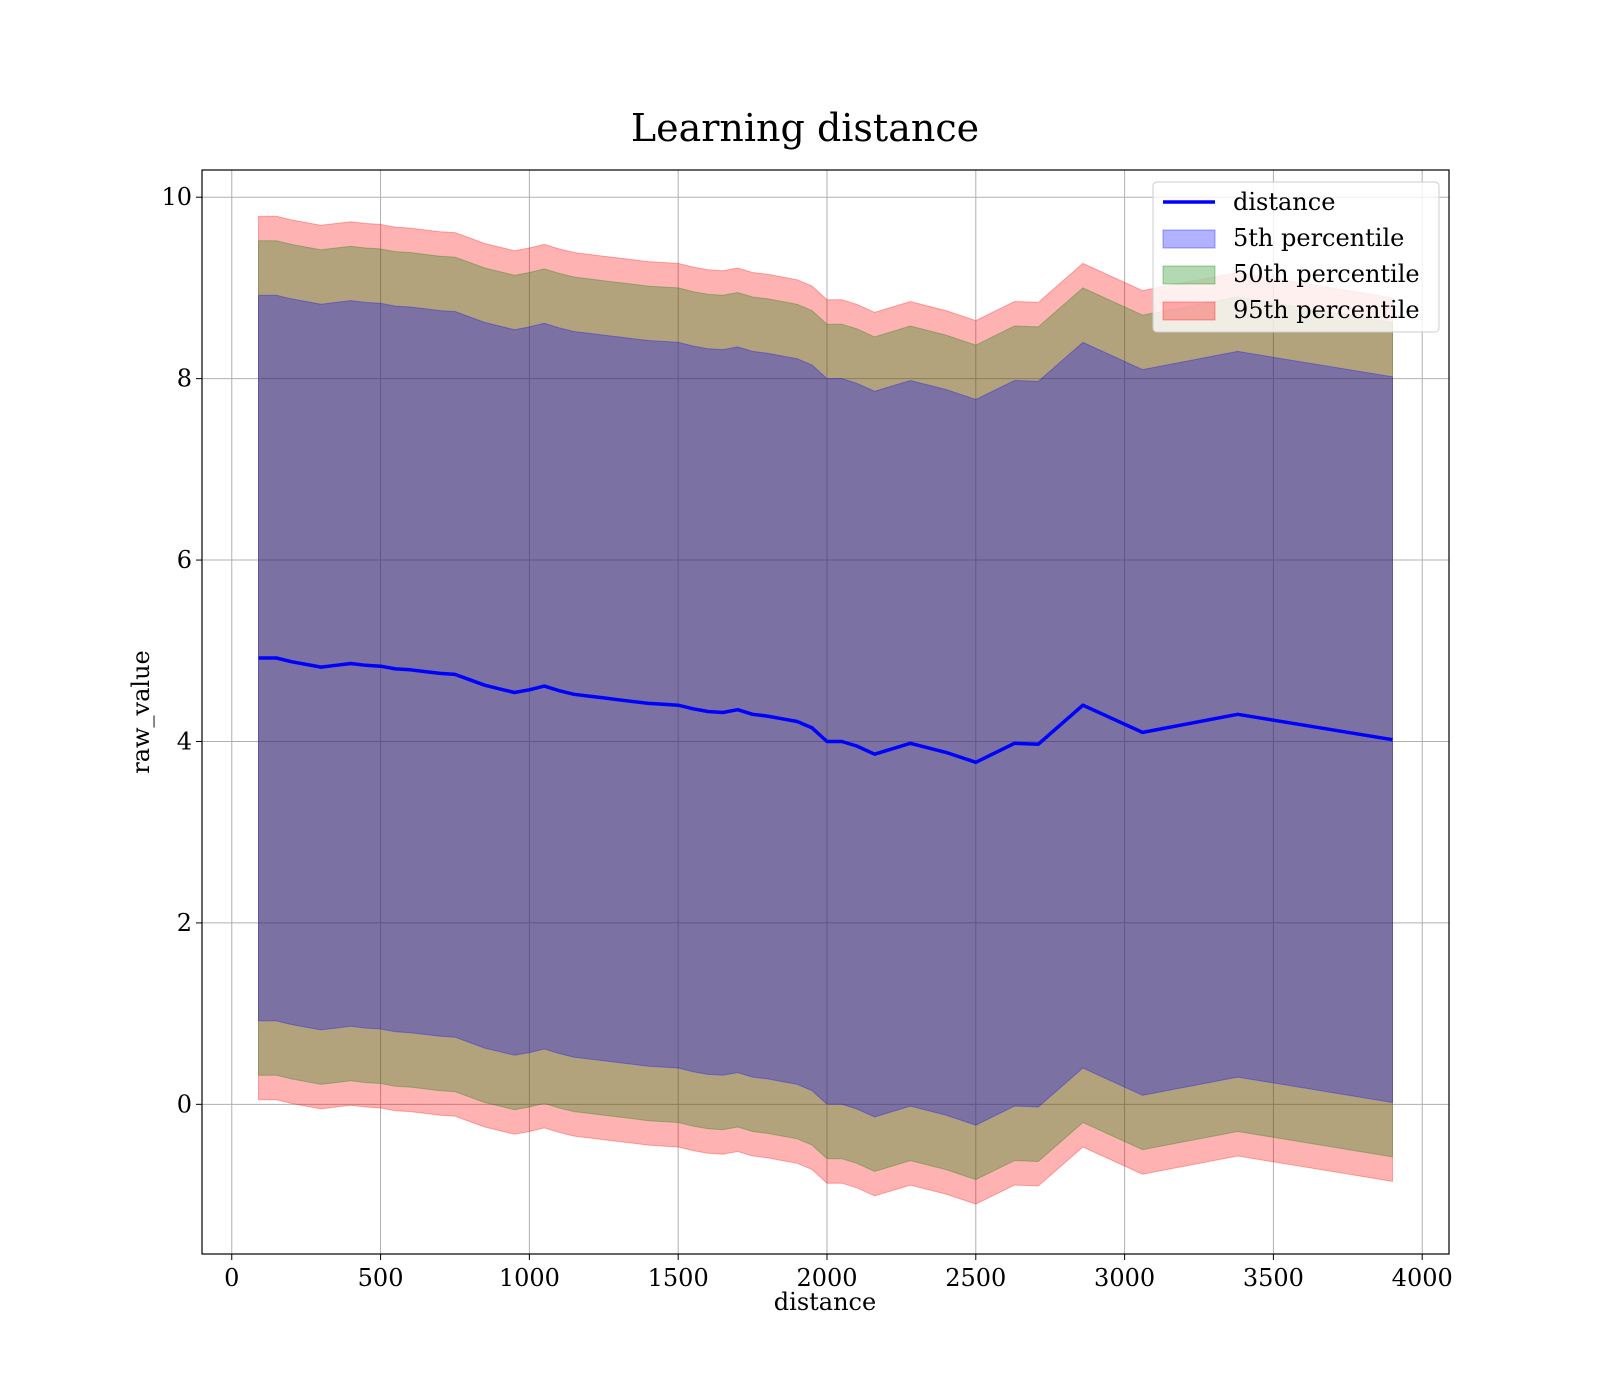 This screenshot has height=1400, width=1600. Describe the element at coordinates (1326, 310) in the screenshot. I see `legend-label: 95th percentile` at that location.